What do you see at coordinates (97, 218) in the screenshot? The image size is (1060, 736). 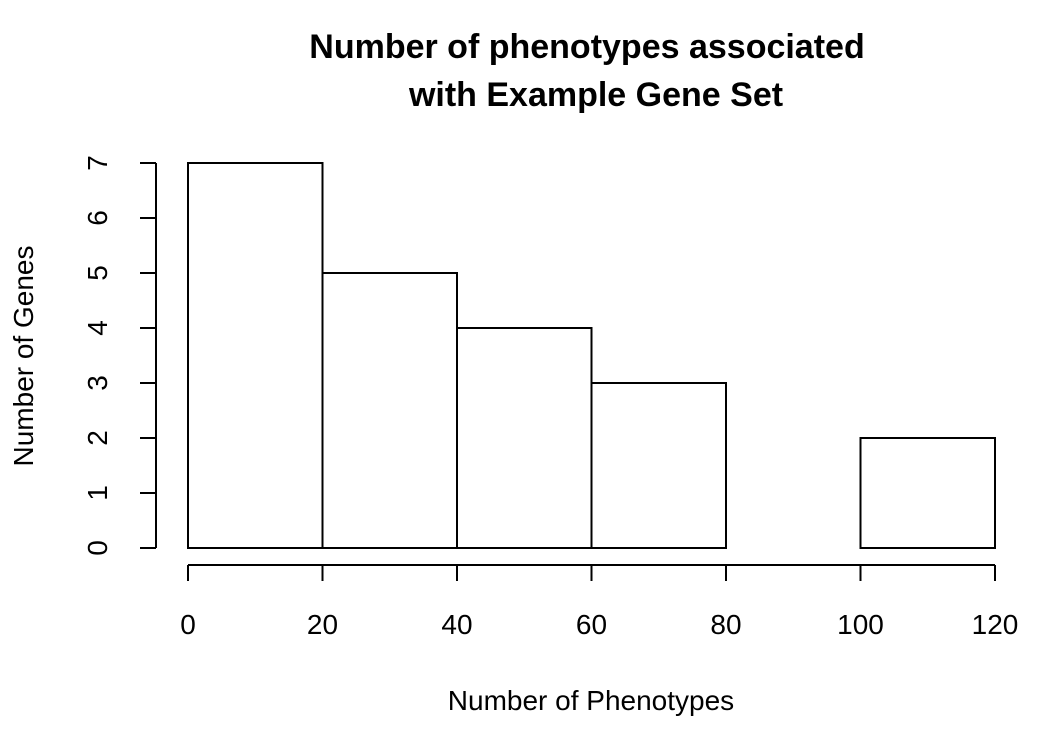 I see `y-tick-label-6: 6` at bounding box center [97, 218].